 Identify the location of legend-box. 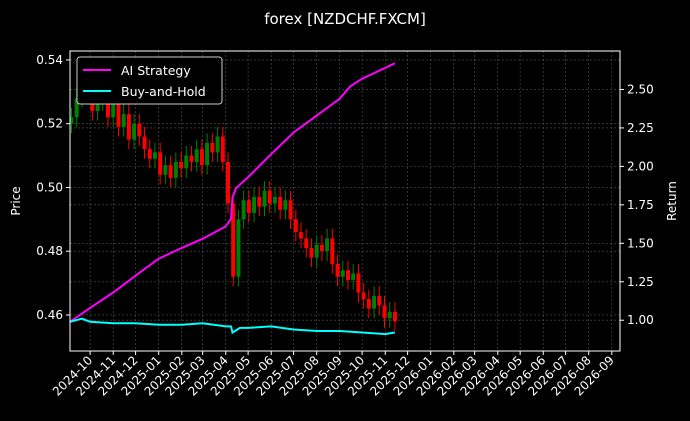
(149, 80).